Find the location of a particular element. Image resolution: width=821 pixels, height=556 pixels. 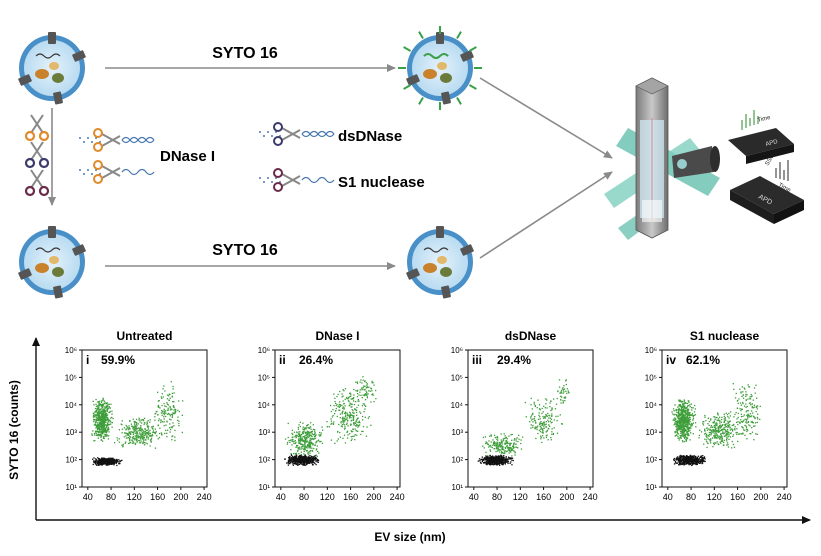

ev-stained-top is located at coordinates (440, 68).